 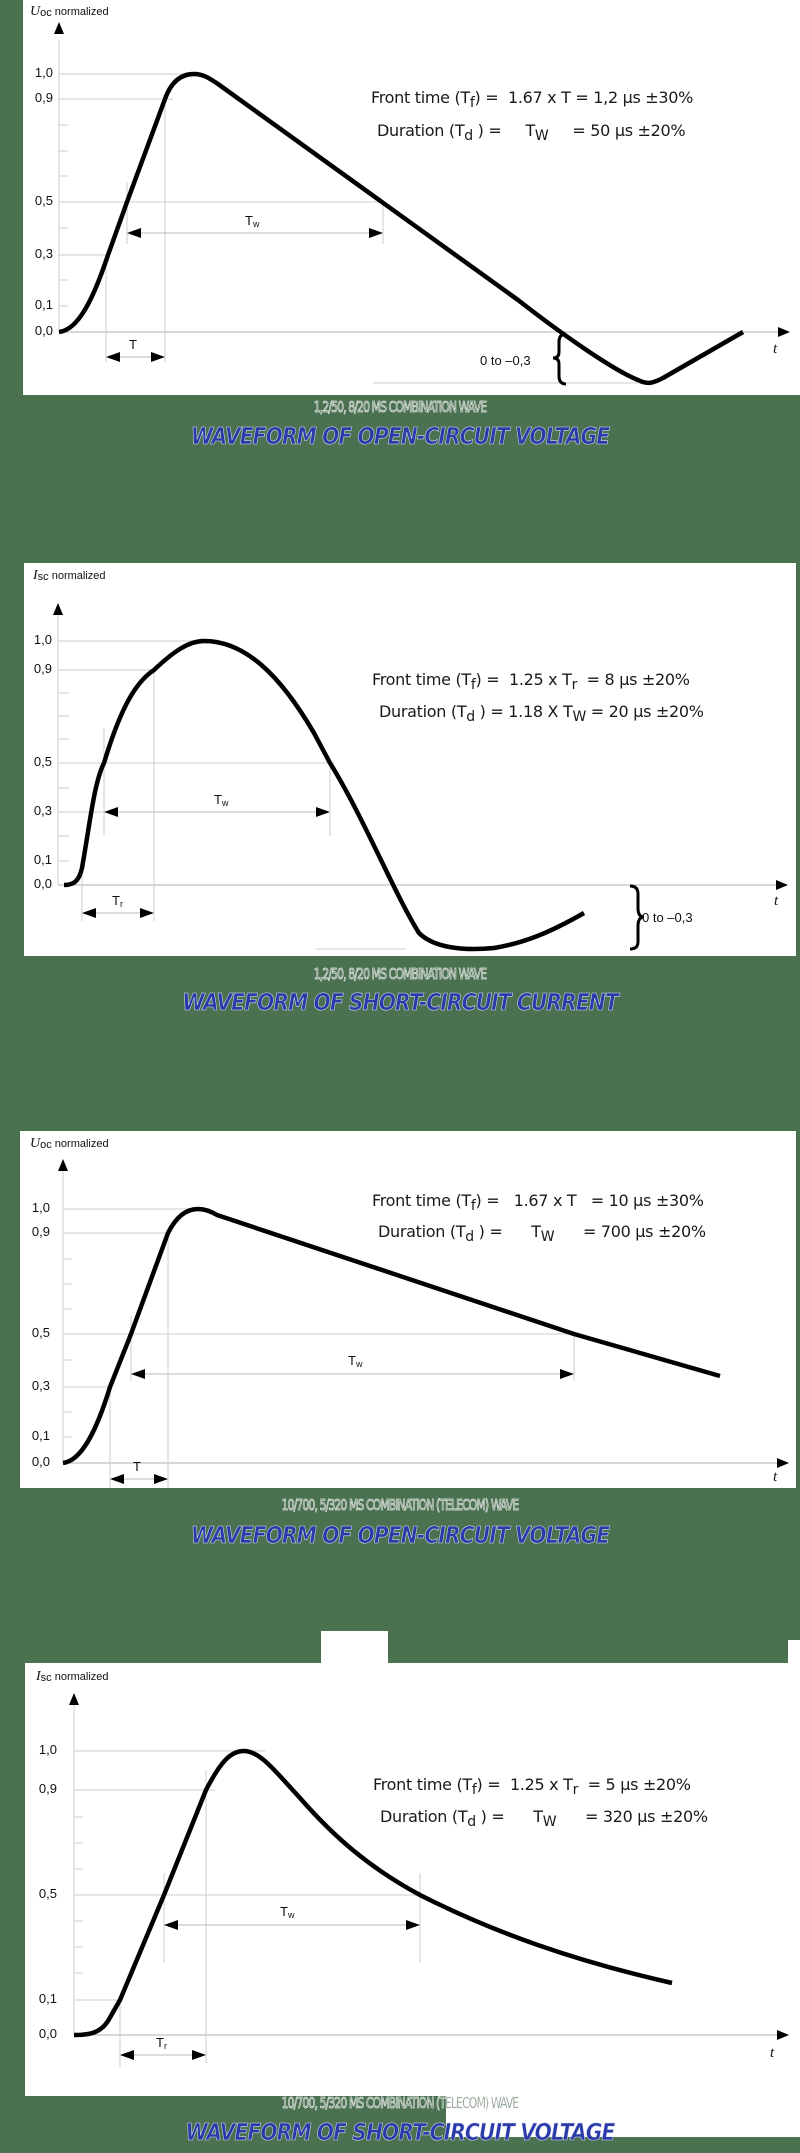 I want to click on front-time-formula: Front time (Tf) = 1.67 x T = 10 µs ±30%, so click(x=538, y=1202).